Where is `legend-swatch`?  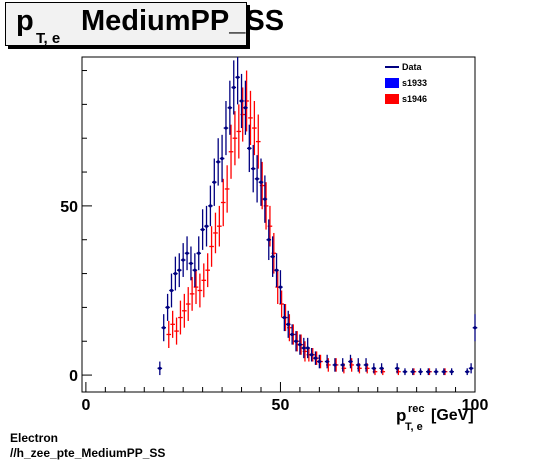
legend-swatch is located at coordinates (392, 83).